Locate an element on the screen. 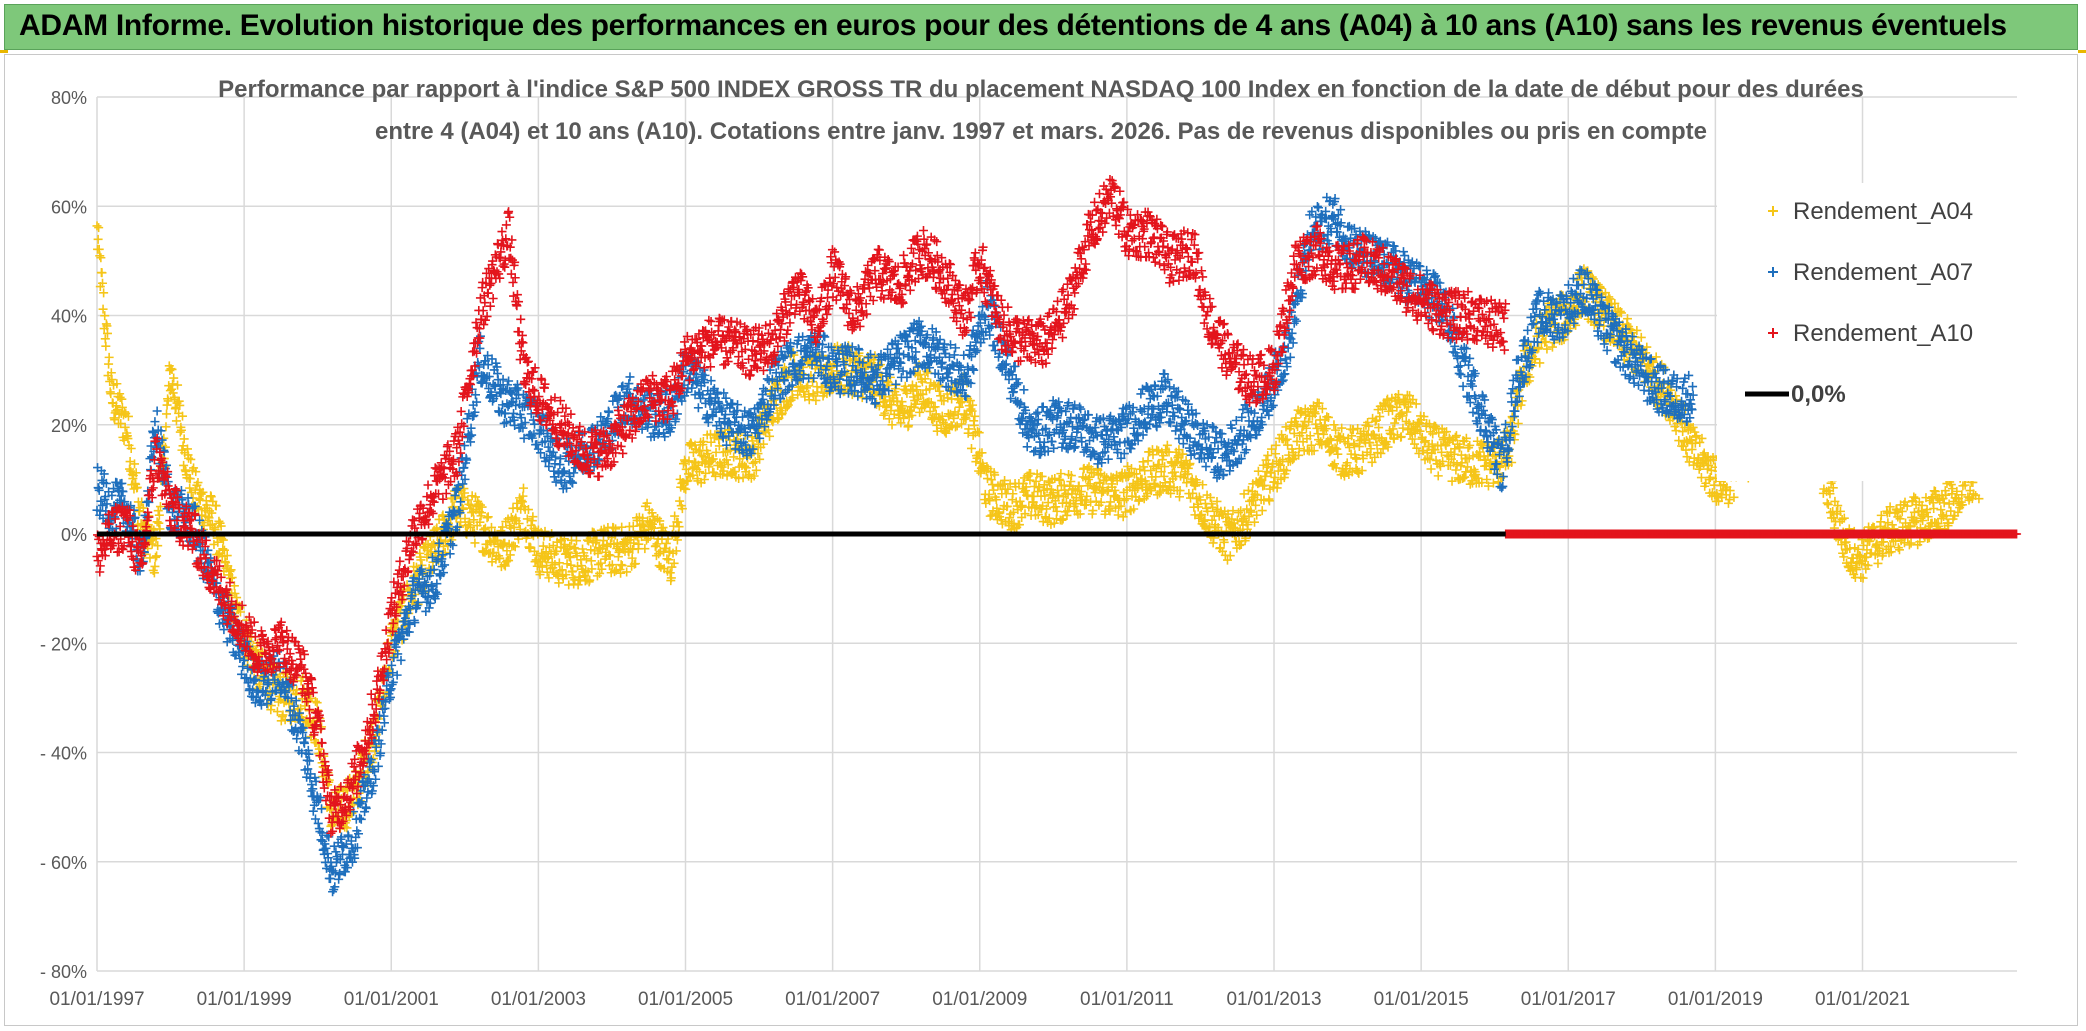 This screenshot has width=2086, height=1031. x-tick-label: 01/01/2017 is located at coordinates (1568, 999).